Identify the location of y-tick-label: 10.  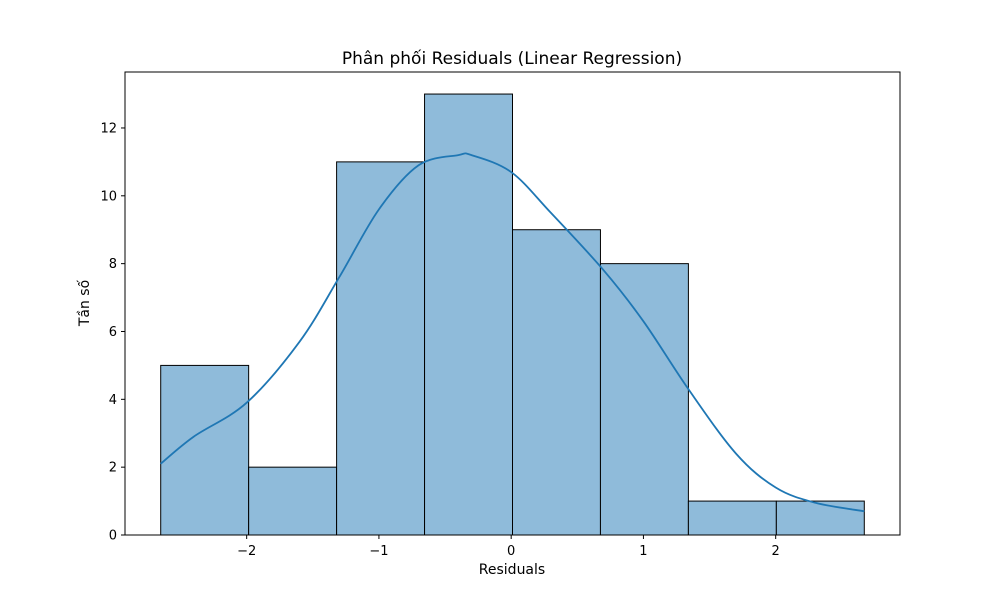
(108, 196).